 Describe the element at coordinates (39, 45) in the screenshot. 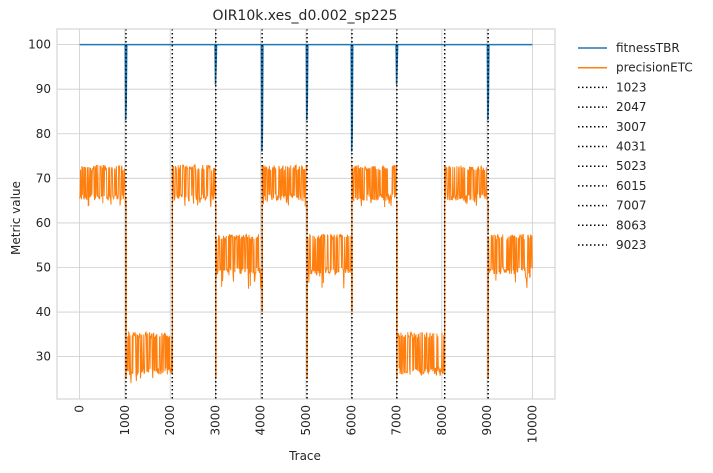

I see `y-tick-label: 100` at that location.